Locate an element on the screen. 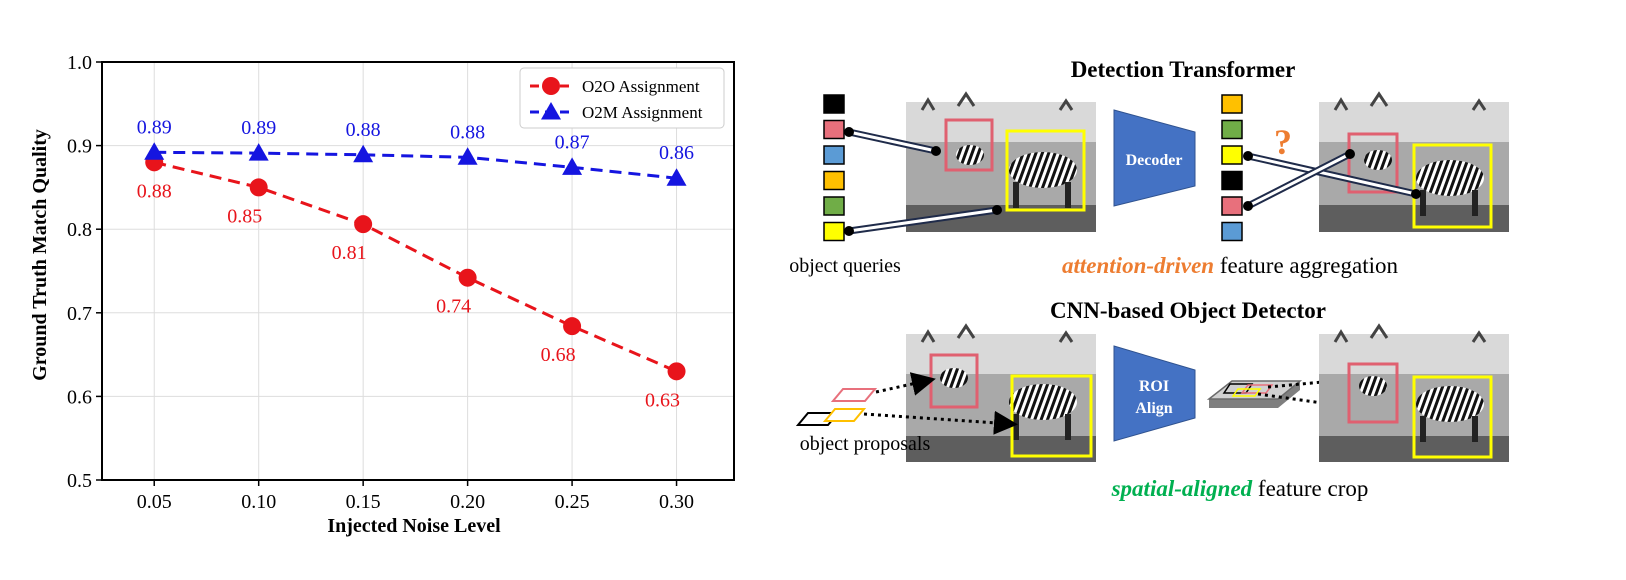 The height and width of the screenshot is (580, 1626). y-tick-label: 0.6 is located at coordinates (79, 397).